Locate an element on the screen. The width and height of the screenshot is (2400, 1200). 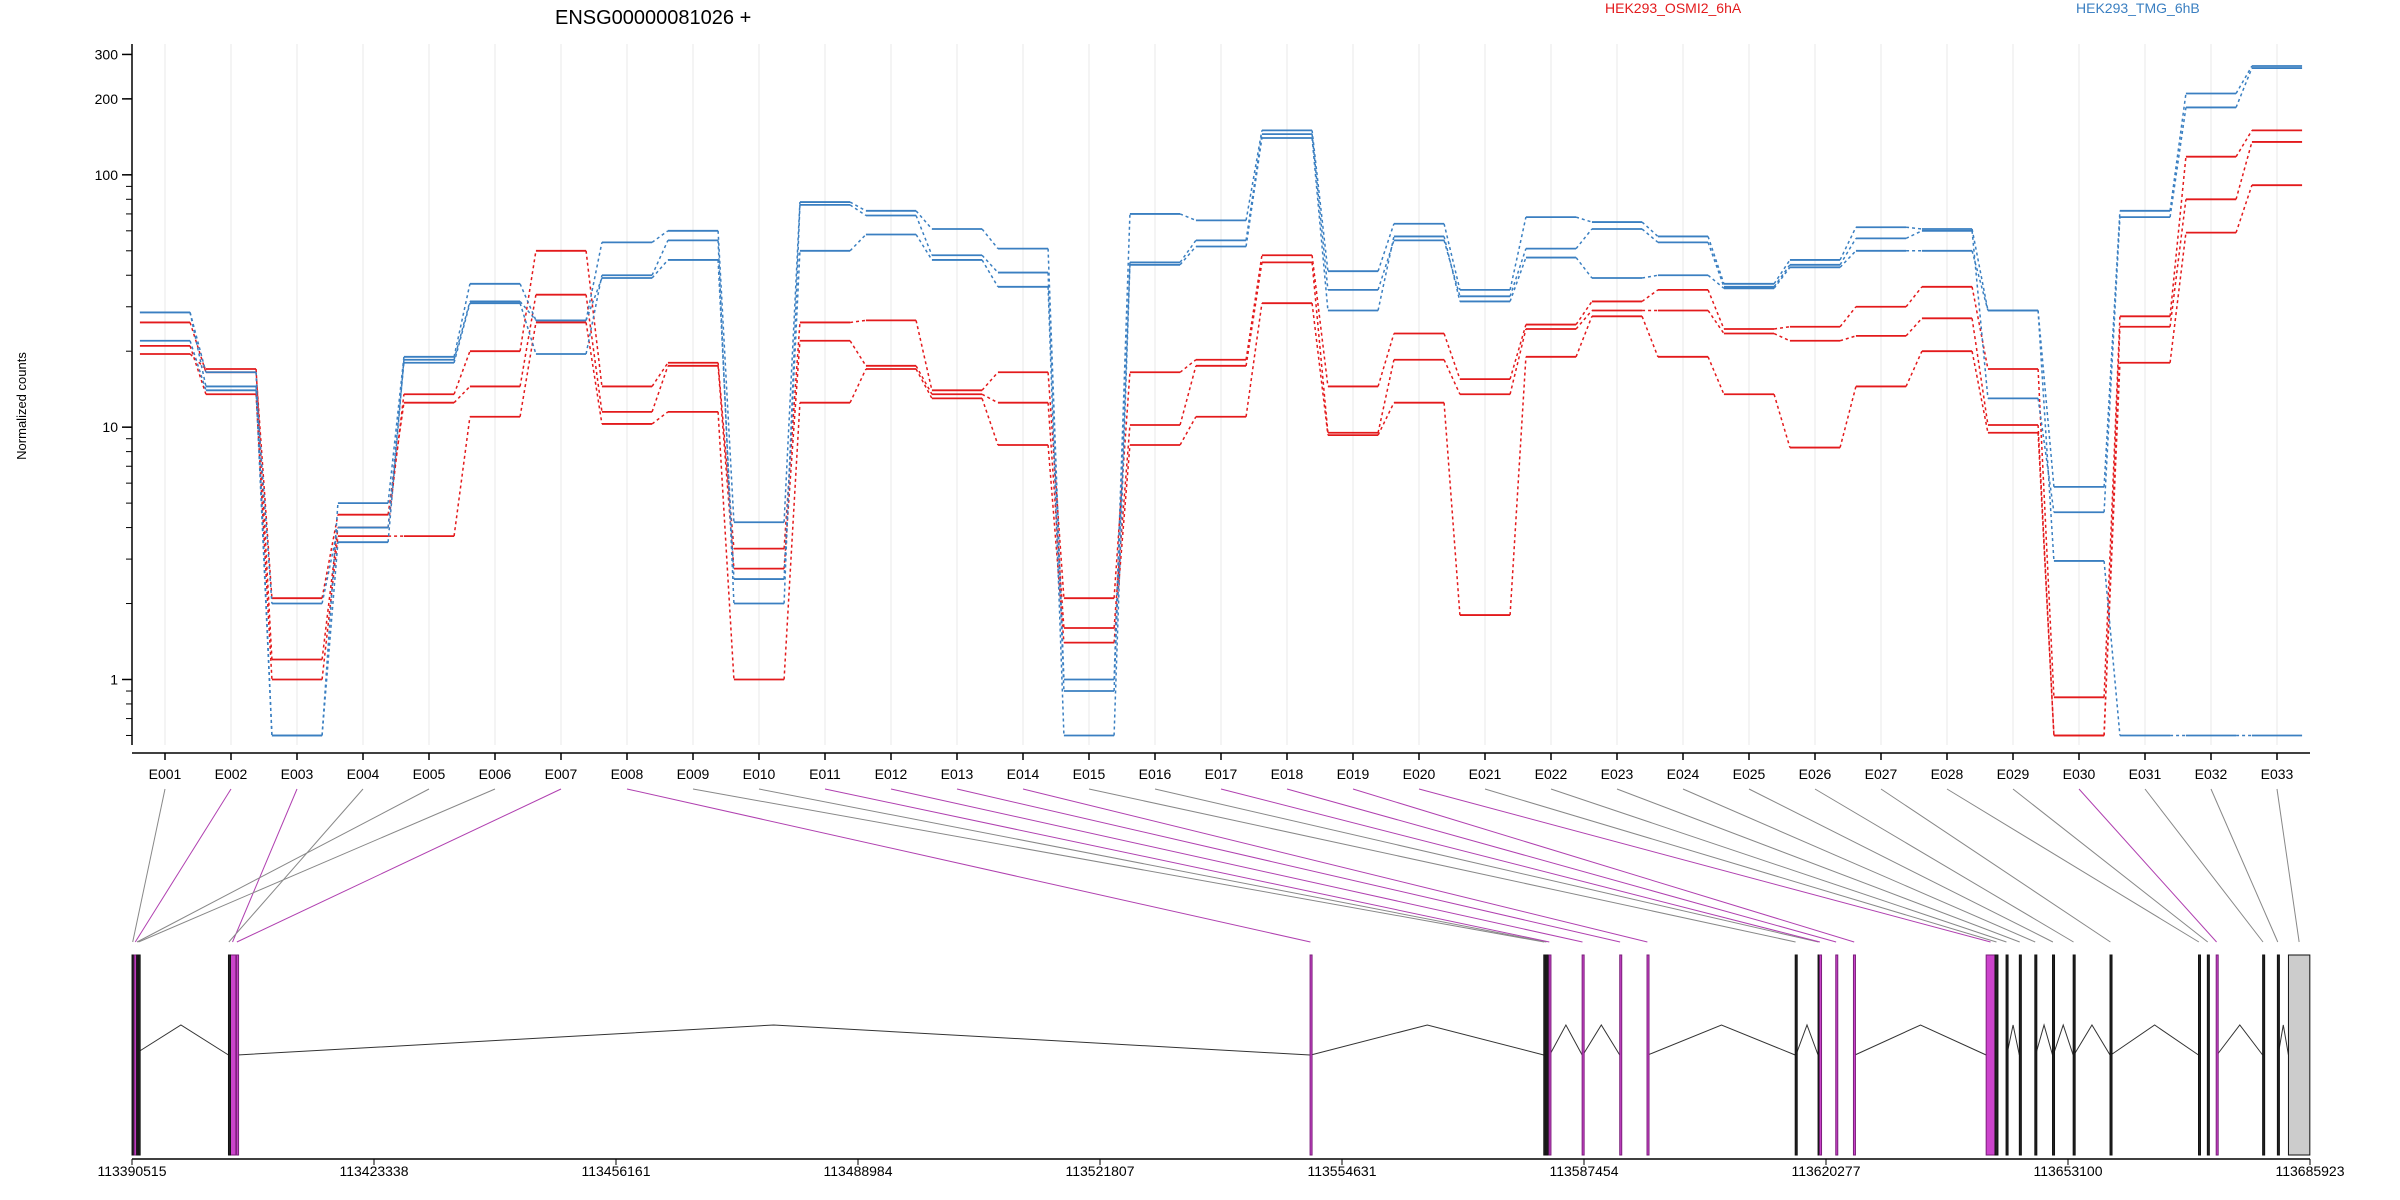
genomic-tick-label: 113456161 is located at coordinates (615, 1171).